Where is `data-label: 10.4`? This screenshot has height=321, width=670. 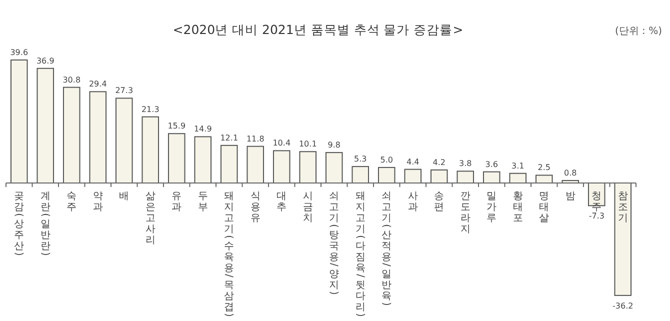
data-label: 10.4 is located at coordinates (281, 143).